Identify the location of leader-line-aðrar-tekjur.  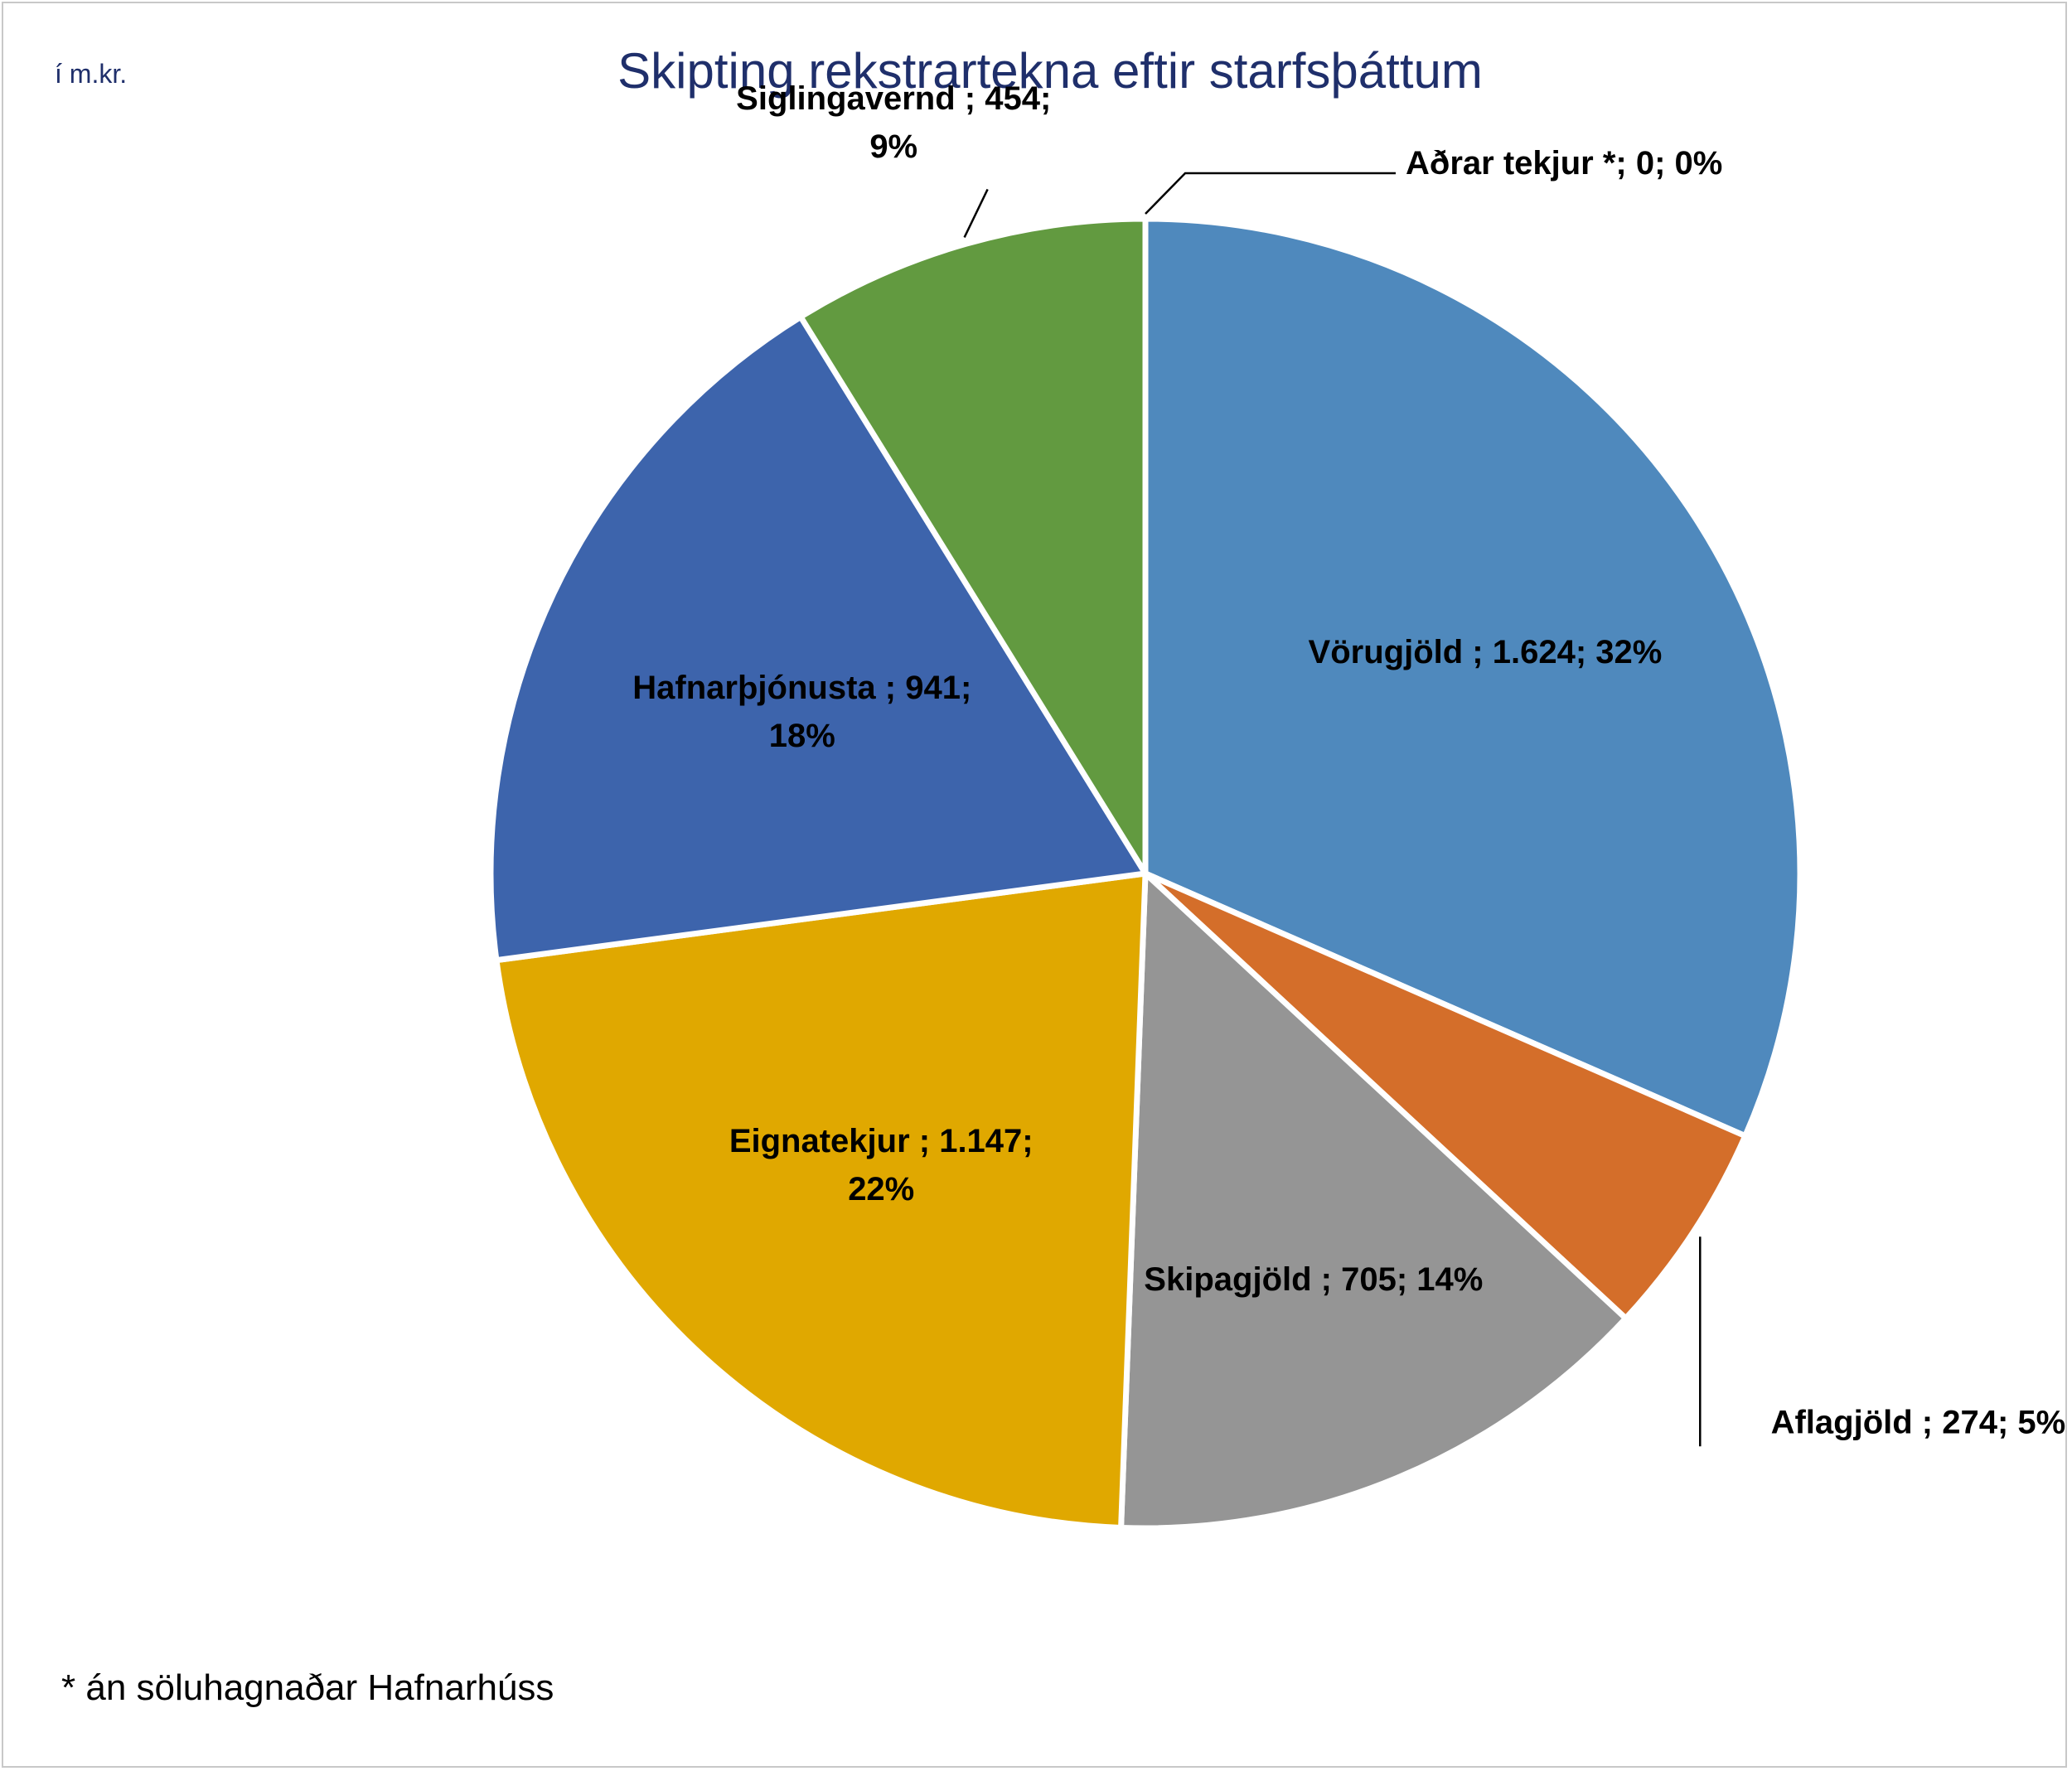
(1270, 193).